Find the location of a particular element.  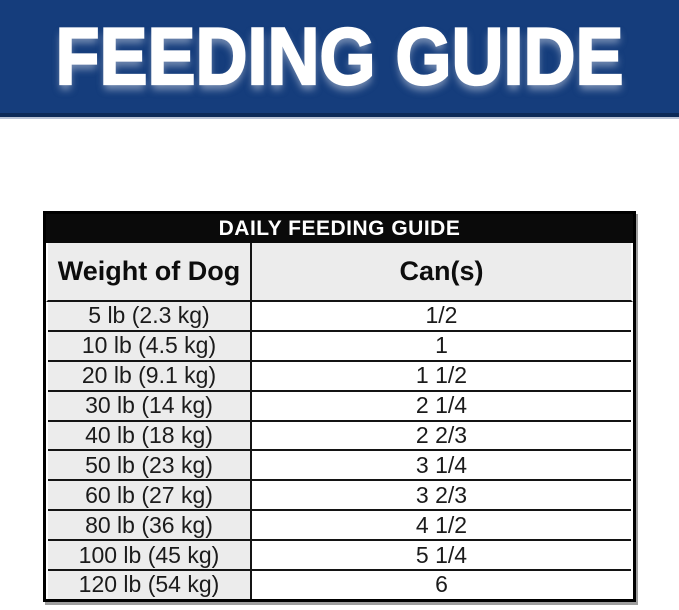

table-row: 30 lb (14 kg) 2 1/4 is located at coordinates (339, 404).